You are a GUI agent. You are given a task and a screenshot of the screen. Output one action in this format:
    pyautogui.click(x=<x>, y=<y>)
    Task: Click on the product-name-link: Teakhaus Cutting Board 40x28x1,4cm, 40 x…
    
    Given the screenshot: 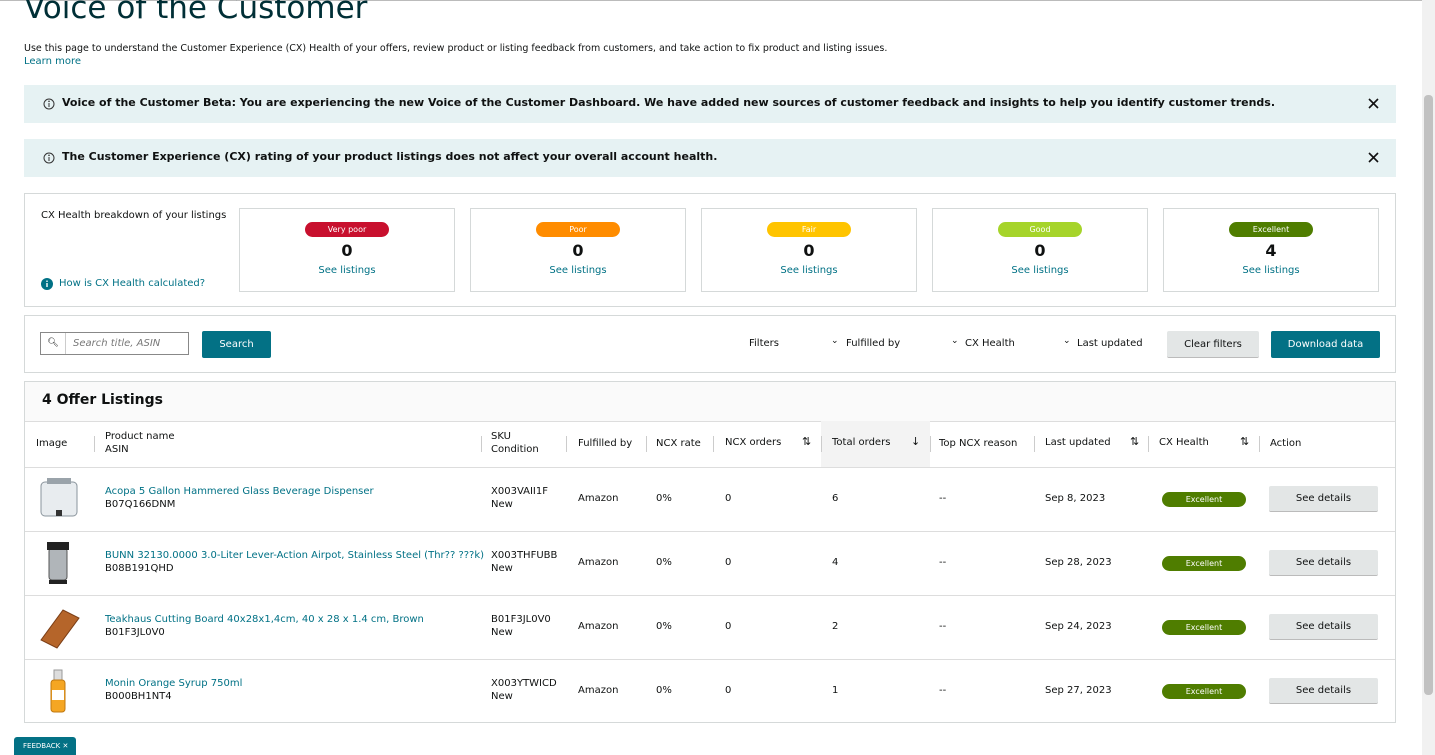 What is the action you would take?
    pyautogui.click(x=264, y=619)
    